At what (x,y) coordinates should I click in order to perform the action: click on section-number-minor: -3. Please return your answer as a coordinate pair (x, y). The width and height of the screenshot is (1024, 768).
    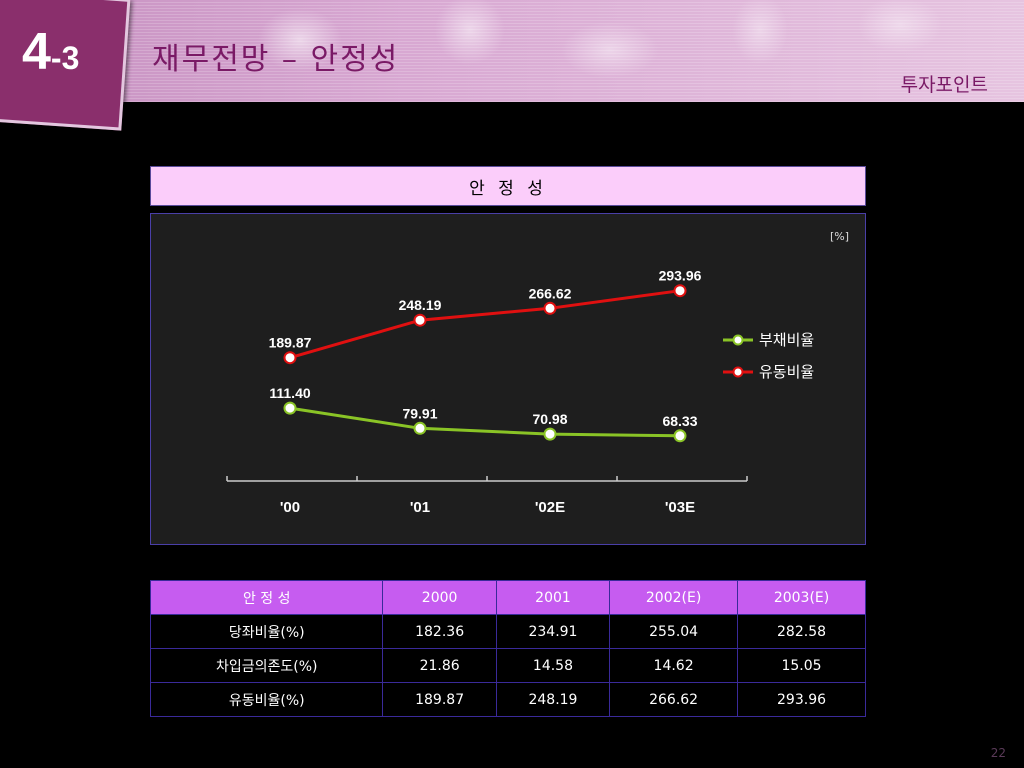
    Looking at the image, I should click on (65, 58).